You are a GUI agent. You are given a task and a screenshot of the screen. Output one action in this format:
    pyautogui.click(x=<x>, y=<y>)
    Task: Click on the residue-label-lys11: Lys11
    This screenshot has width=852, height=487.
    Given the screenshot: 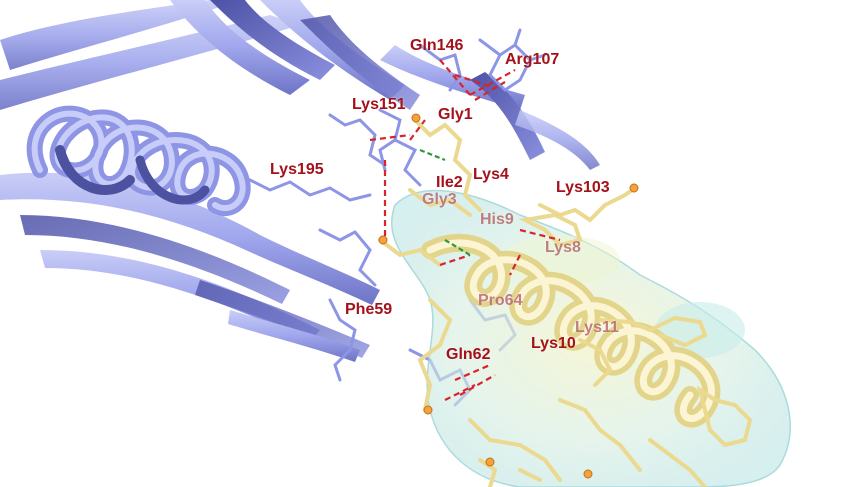 What is the action you would take?
    pyautogui.click(x=597, y=327)
    